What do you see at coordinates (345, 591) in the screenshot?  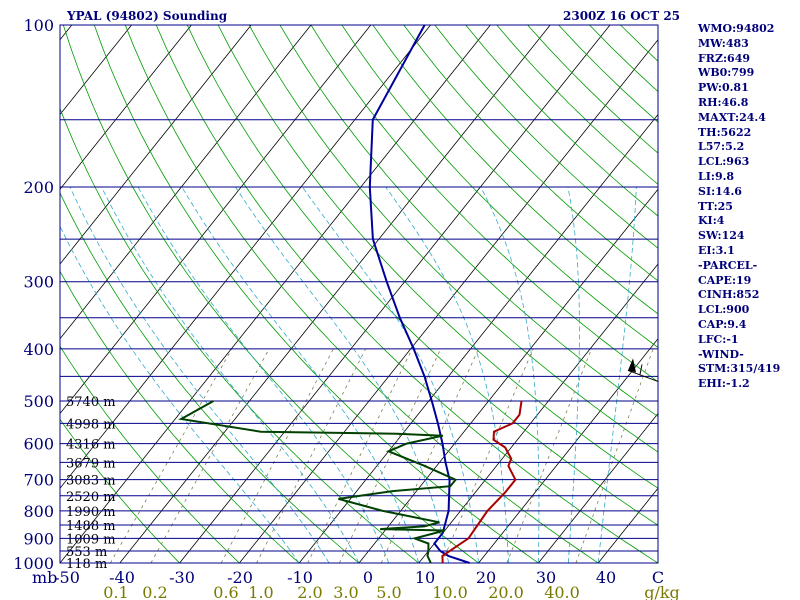 I see `mixing-ratio-tick-label: 3.0` at bounding box center [345, 591].